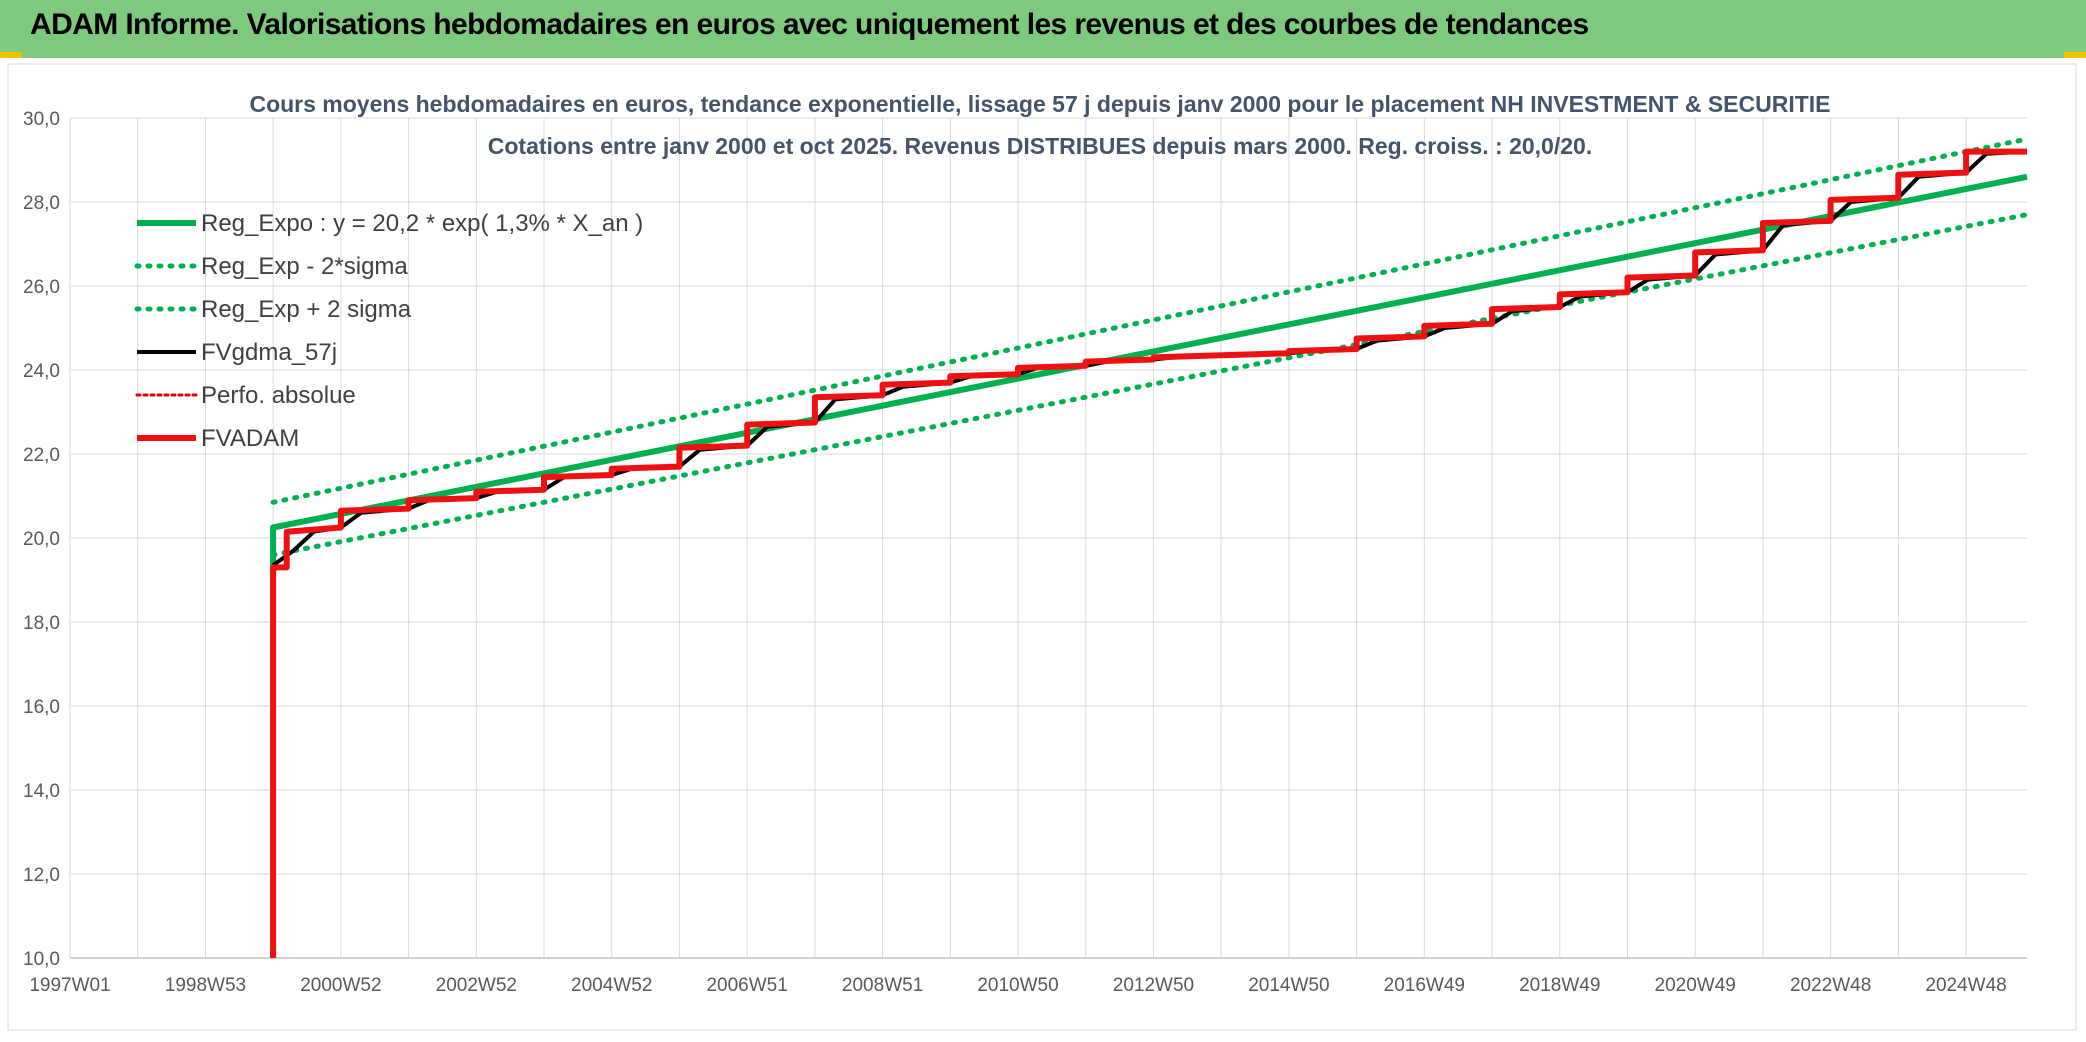 The width and height of the screenshot is (2086, 1042). What do you see at coordinates (11, 55) in the screenshot?
I see `corner-mark-left` at bounding box center [11, 55].